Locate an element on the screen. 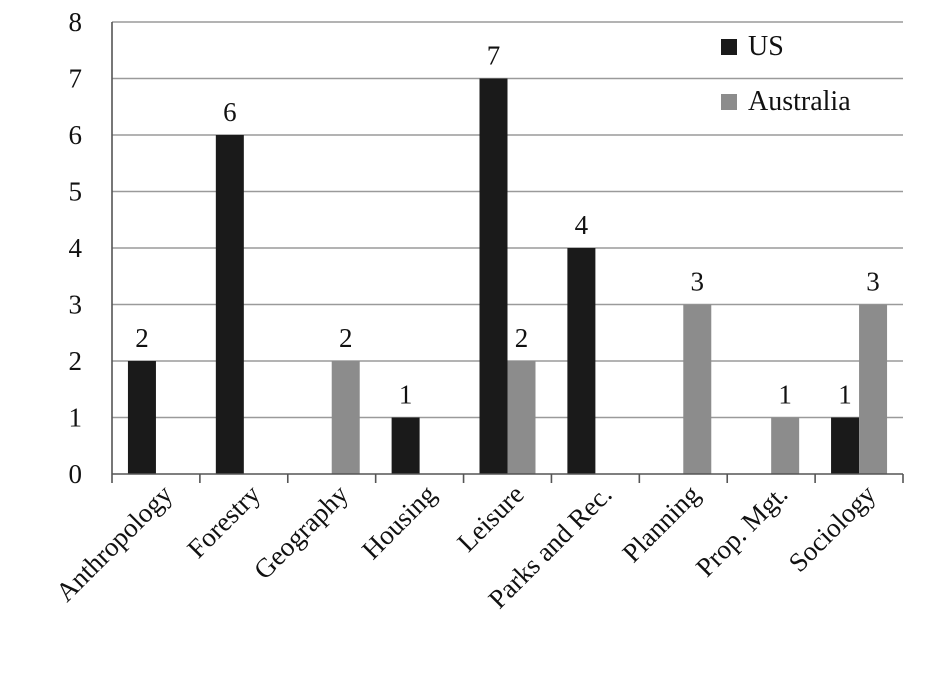 This screenshot has height=674, width=940. x-category-label: Leisure is located at coordinates (490, 518).